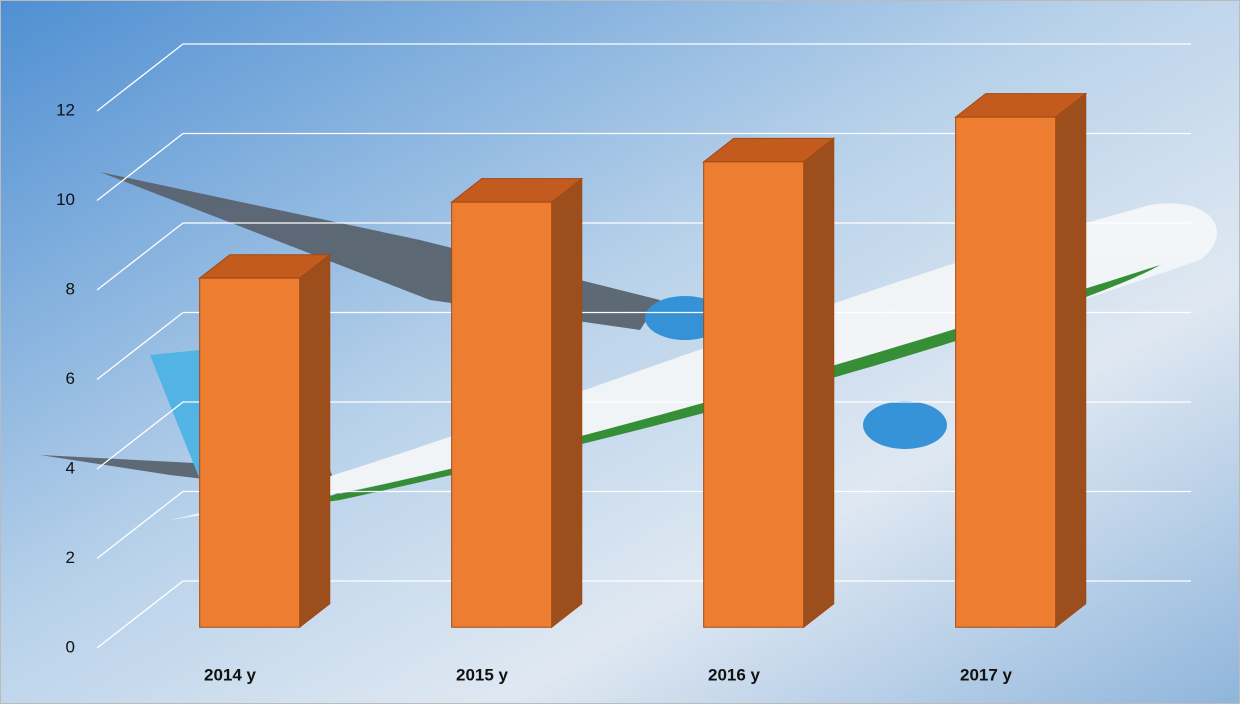 This screenshot has width=1240, height=704. What do you see at coordinates (70, 467) in the screenshot?
I see `y-tick-label: 4` at bounding box center [70, 467].